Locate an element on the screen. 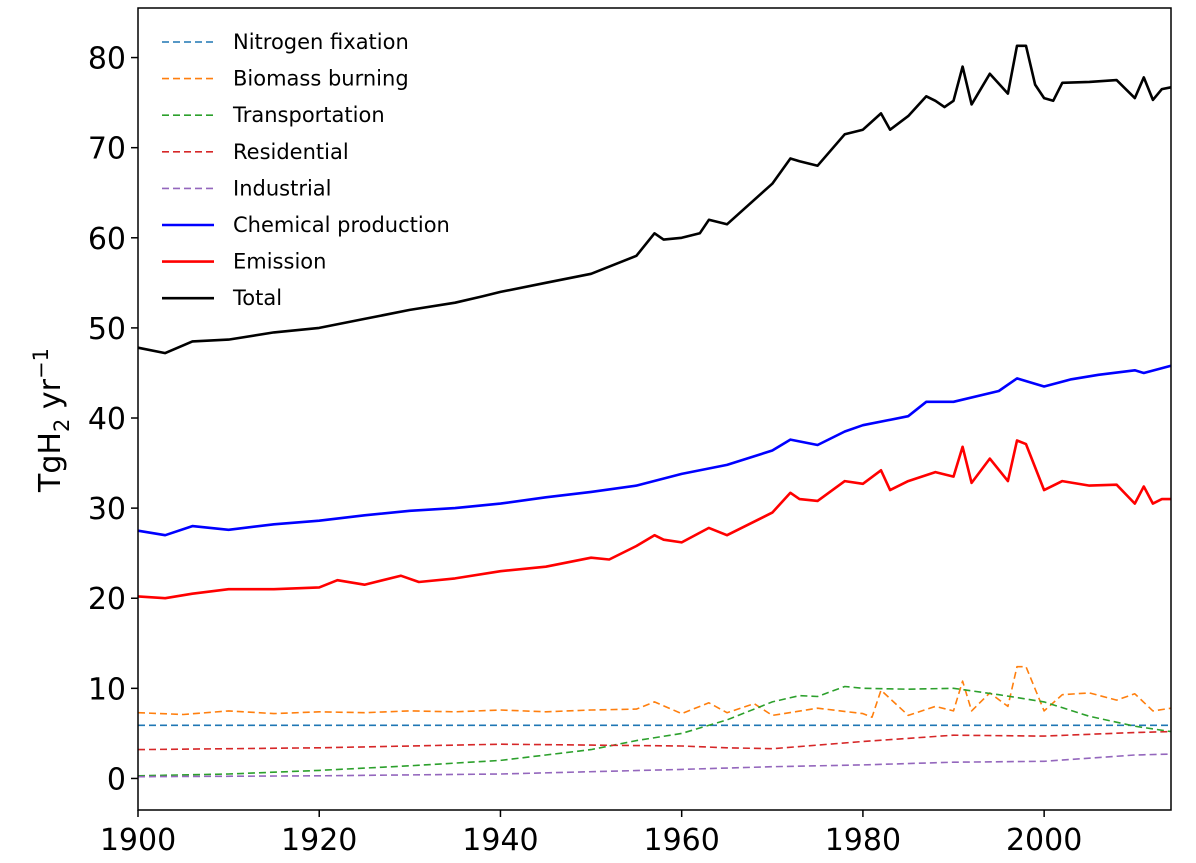 The image size is (1196, 863). legend-label-total: Total is located at coordinates (257, 298).